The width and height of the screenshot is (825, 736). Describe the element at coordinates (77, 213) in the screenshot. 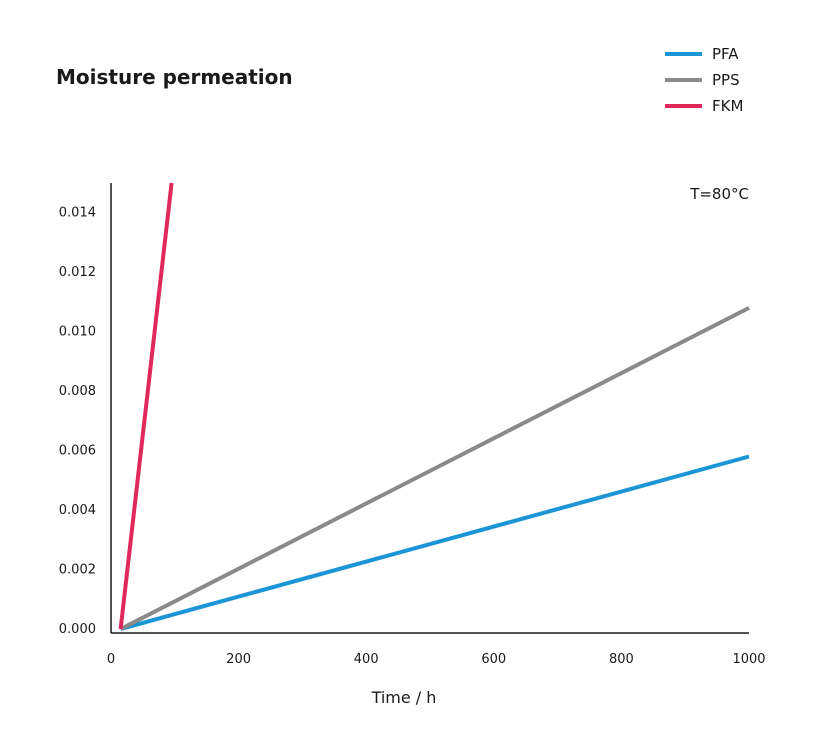

I see `y-tick-label: 0.014` at that location.